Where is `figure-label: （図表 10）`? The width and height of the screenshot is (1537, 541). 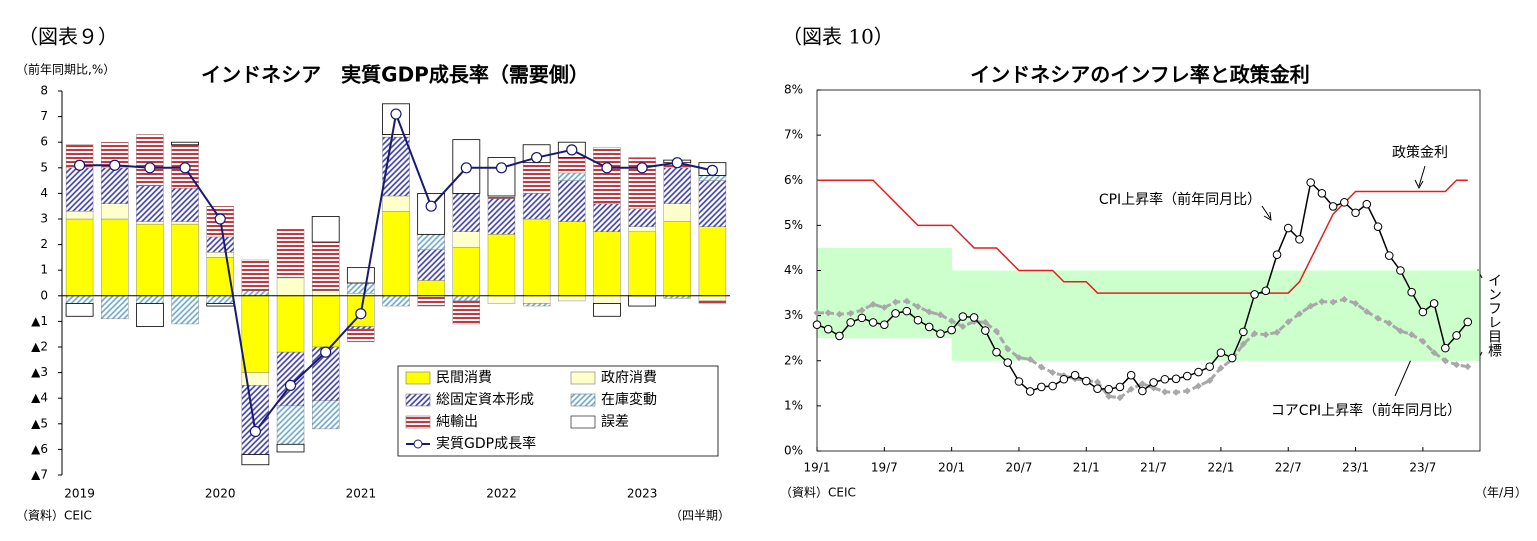
figure-label: （図表 10） is located at coordinates (838, 37).